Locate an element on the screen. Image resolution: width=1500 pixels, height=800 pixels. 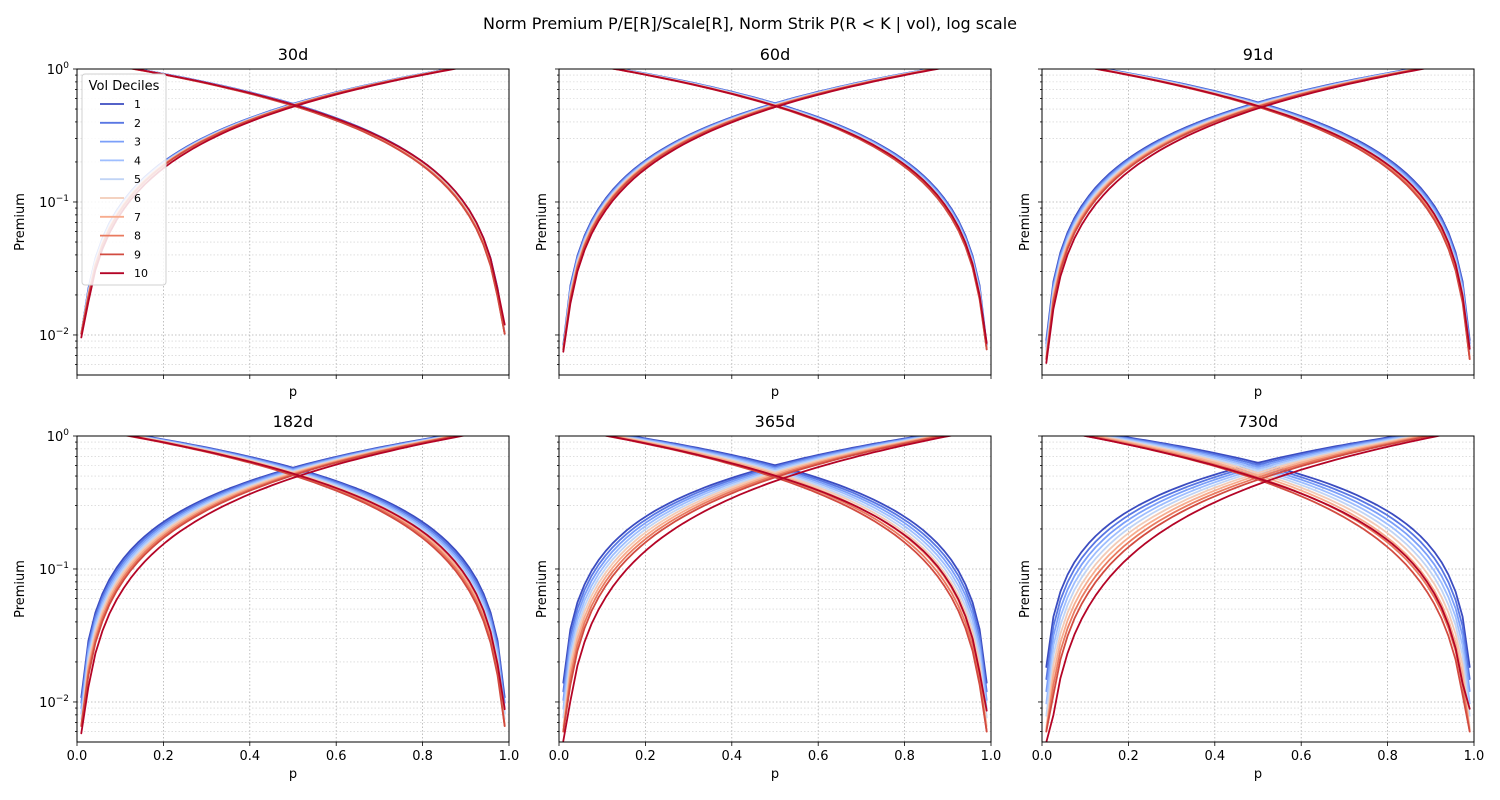
series-line-decile-9-falling is located at coordinates (1276, 584).